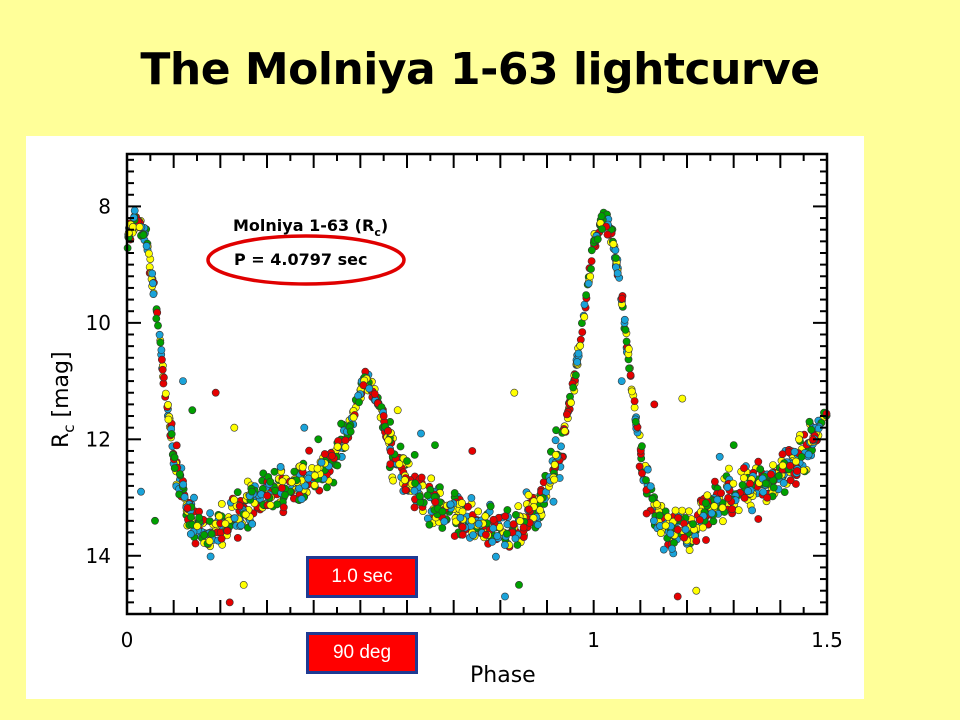 The width and height of the screenshot is (960, 720). Describe the element at coordinates (480, 69) in the screenshot. I see `slide-title: The Molniya 1-63 lightcurve` at that location.